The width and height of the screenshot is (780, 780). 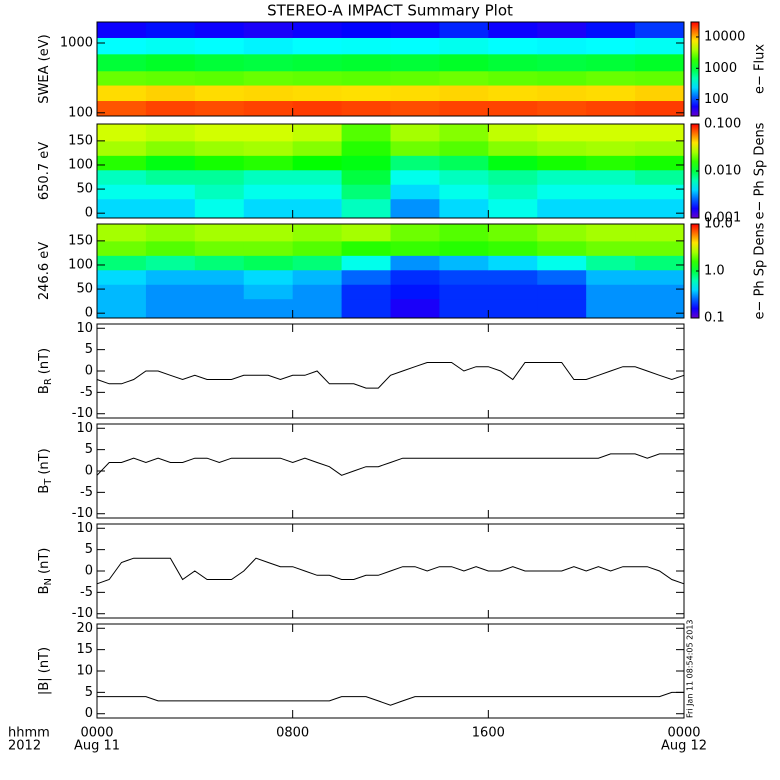 I want to click on y-axis-label: 650.7 eV, so click(x=44, y=171).